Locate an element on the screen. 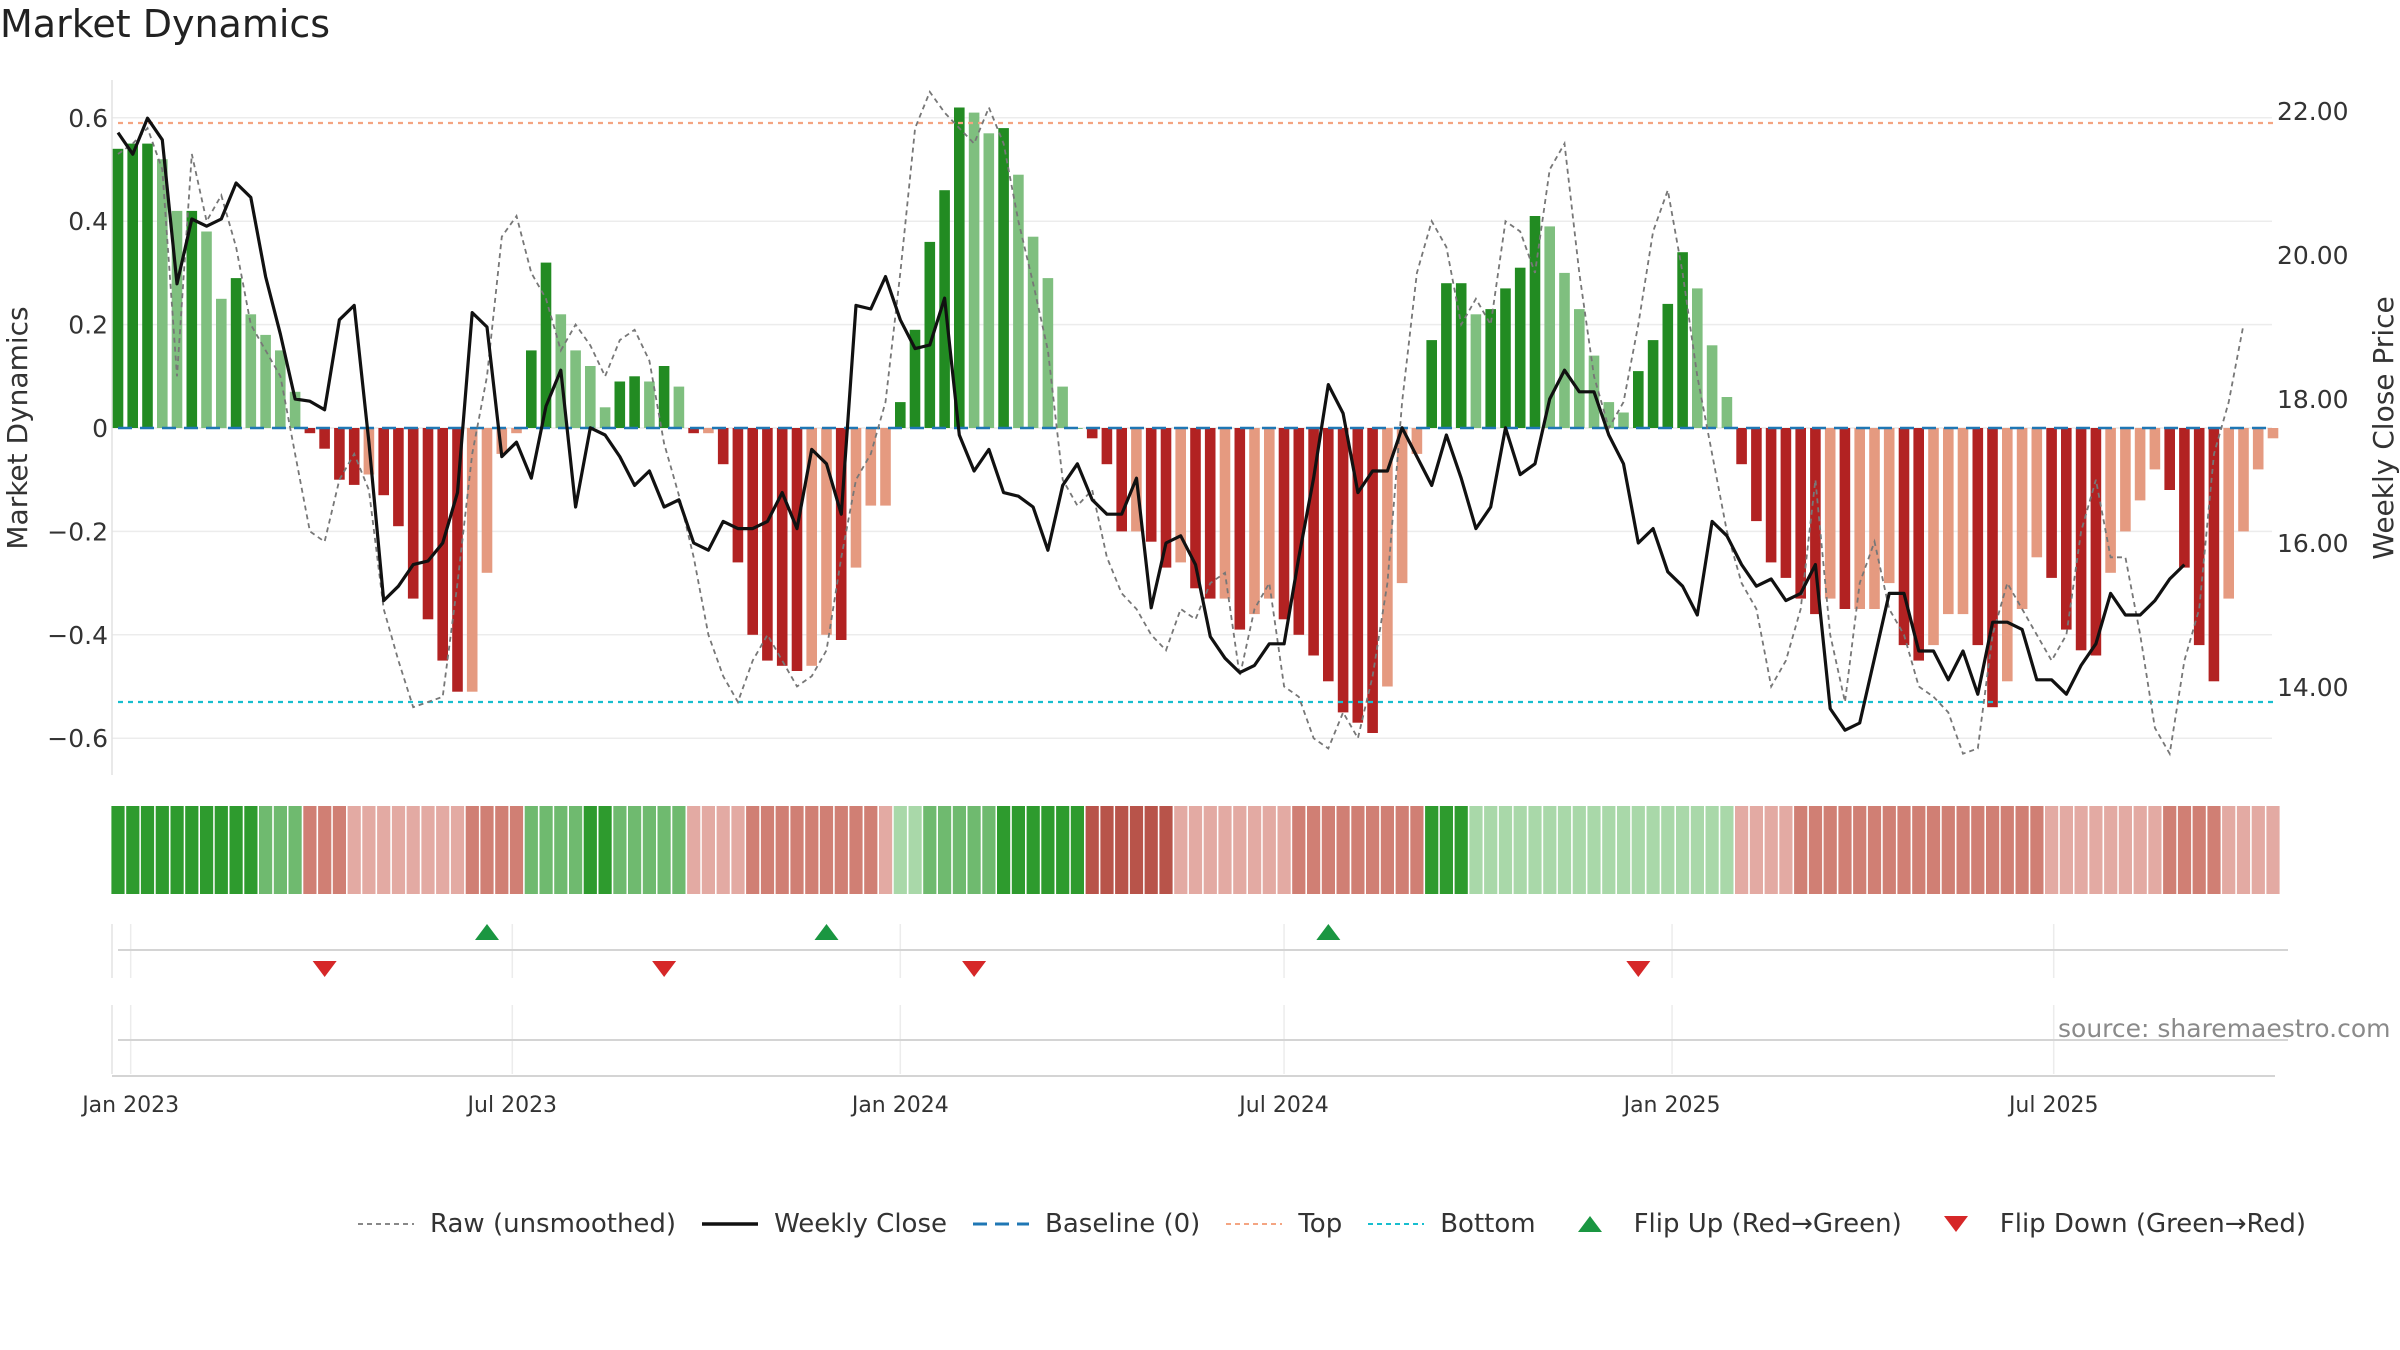 The image size is (2400, 1350). flip-panel is located at coordinates (1199, 951).